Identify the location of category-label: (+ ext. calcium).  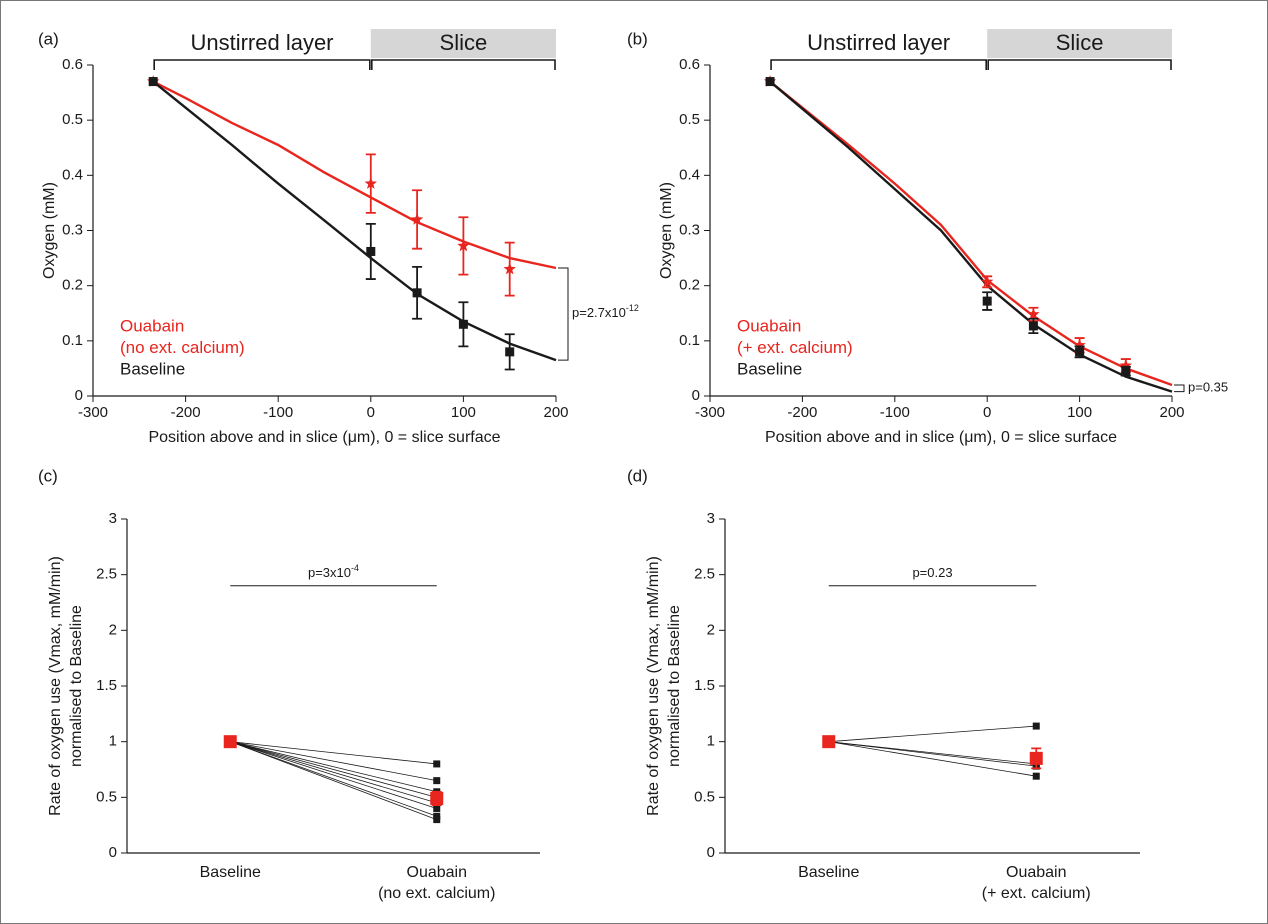
(1036, 893).